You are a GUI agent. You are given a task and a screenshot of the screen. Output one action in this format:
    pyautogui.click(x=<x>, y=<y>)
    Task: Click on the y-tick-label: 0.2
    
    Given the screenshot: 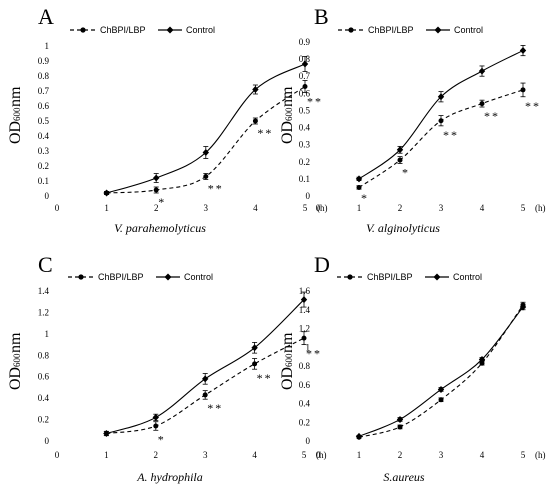 What is the action you would take?
    pyautogui.click(x=304, y=162)
    